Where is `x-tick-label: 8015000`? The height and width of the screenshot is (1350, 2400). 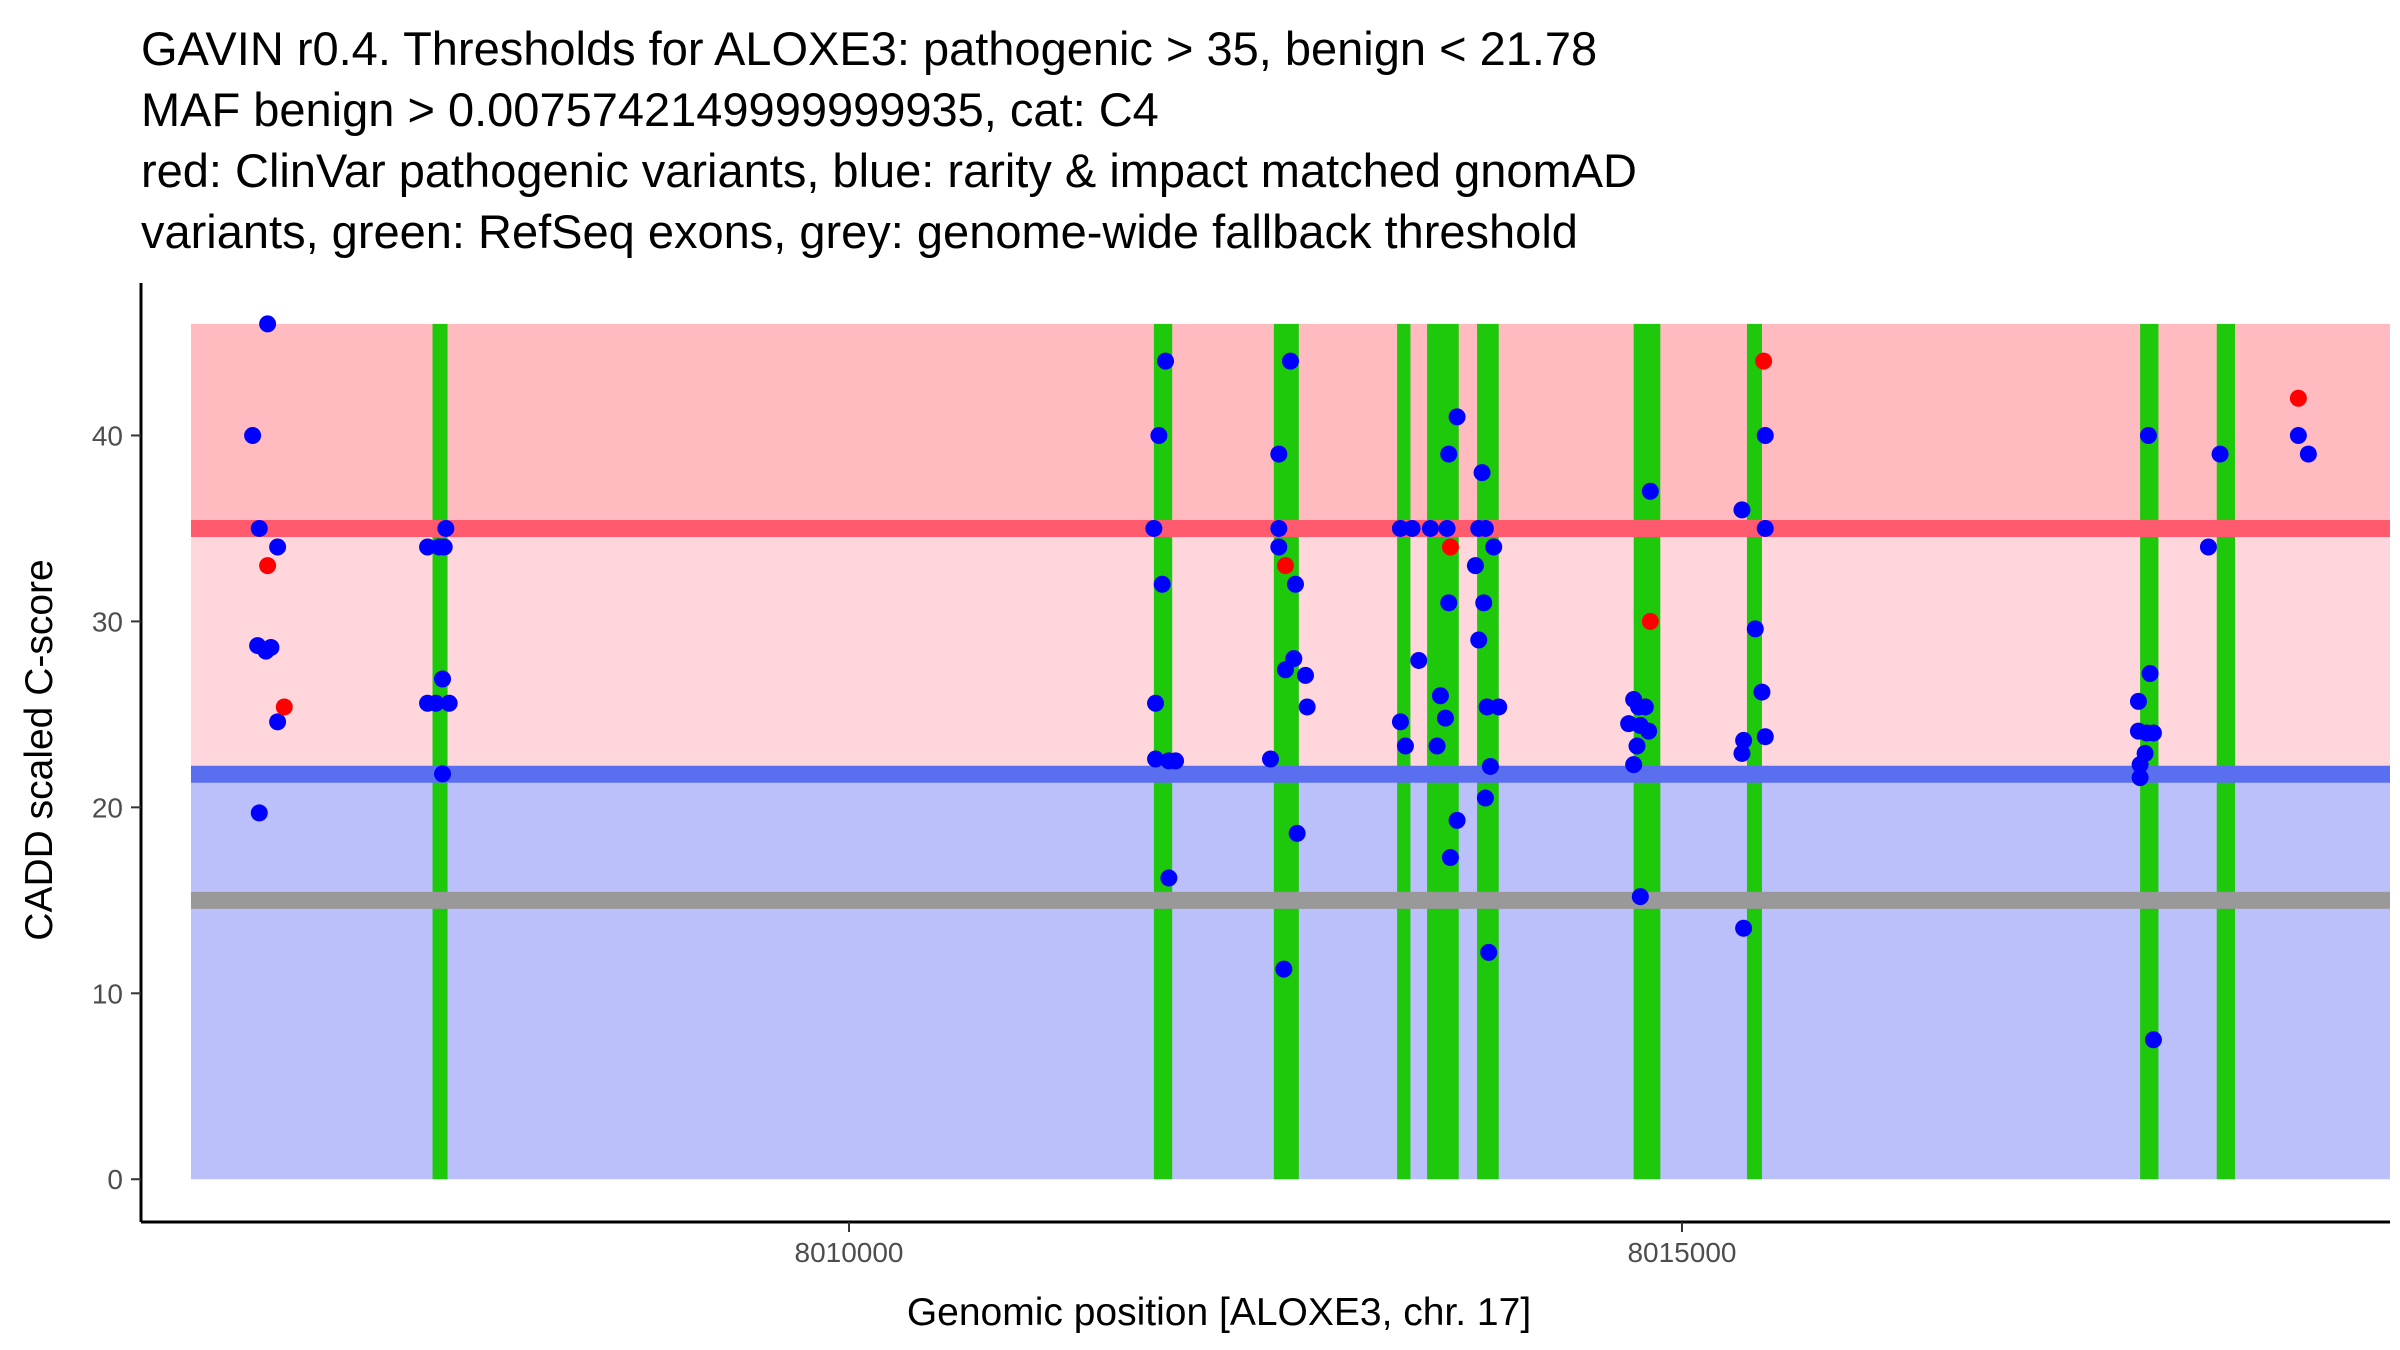 x-tick-label: 8015000 is located at coordinates (1681, 1252).